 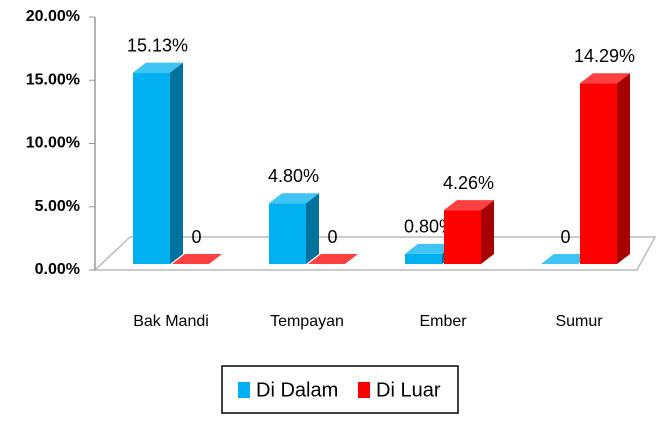 I want to click on value-label: 0.80%, so click(x=429, y=227).